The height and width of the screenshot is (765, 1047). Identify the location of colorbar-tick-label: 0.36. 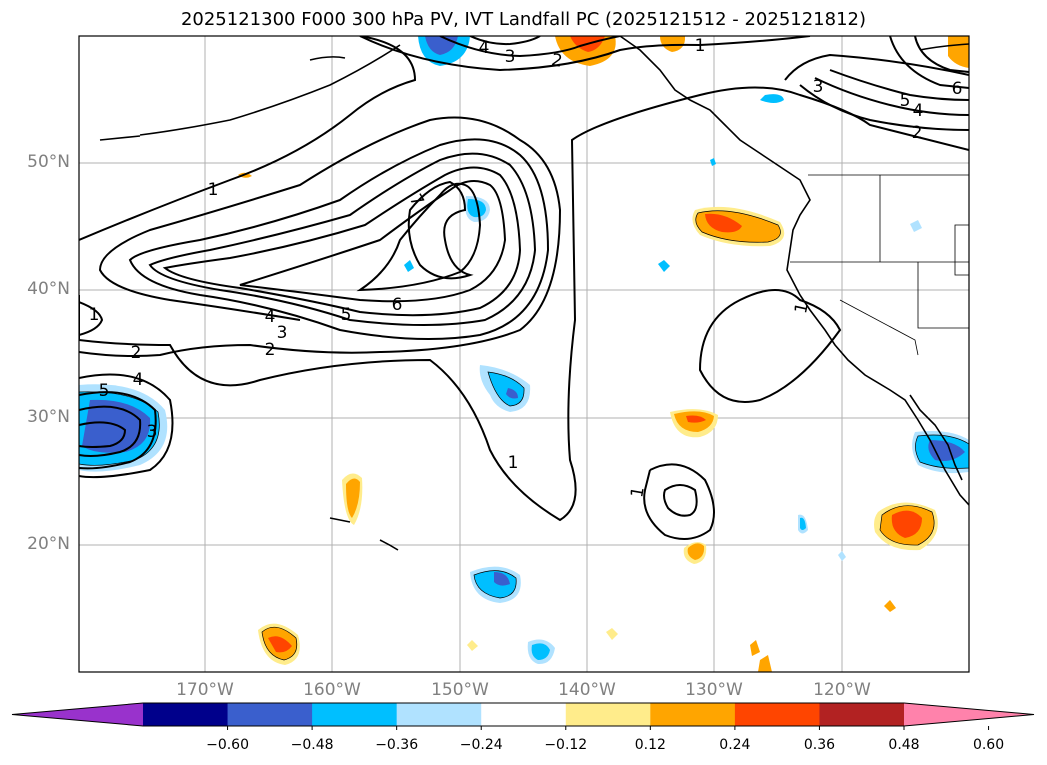
(819, 745).